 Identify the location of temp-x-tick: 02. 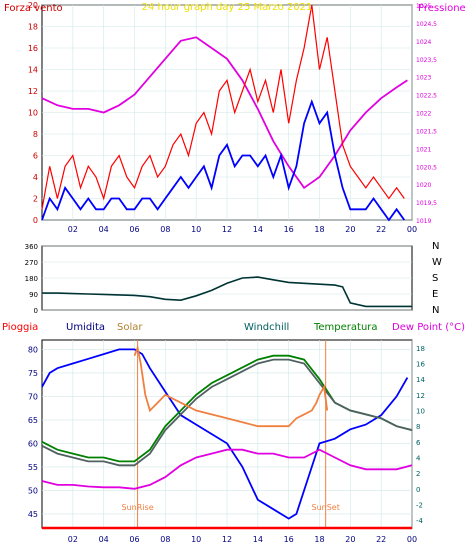
(73, 539).